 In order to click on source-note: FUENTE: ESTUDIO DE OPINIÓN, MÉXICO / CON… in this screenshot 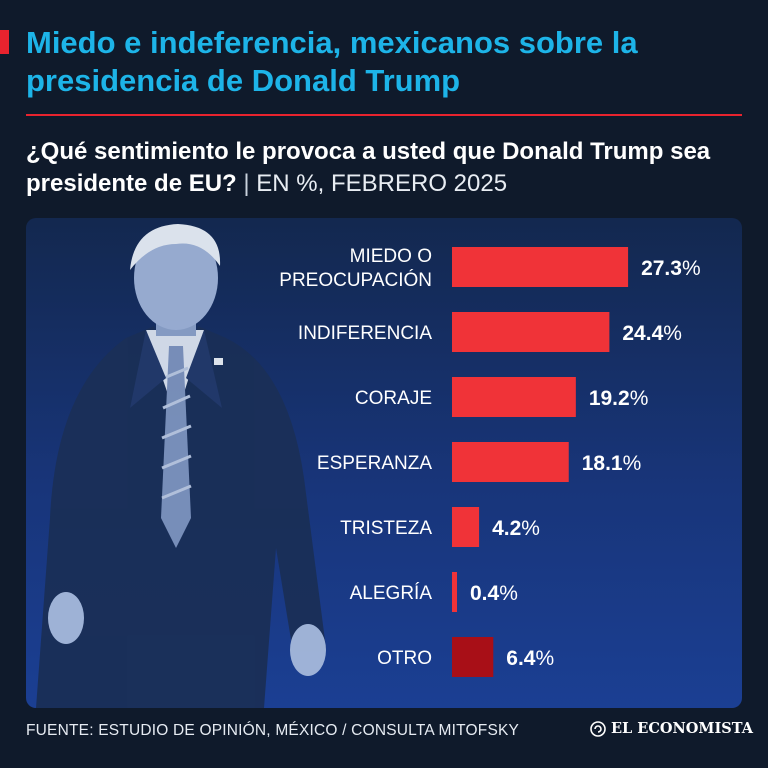, I will do `click(273, 730)`.